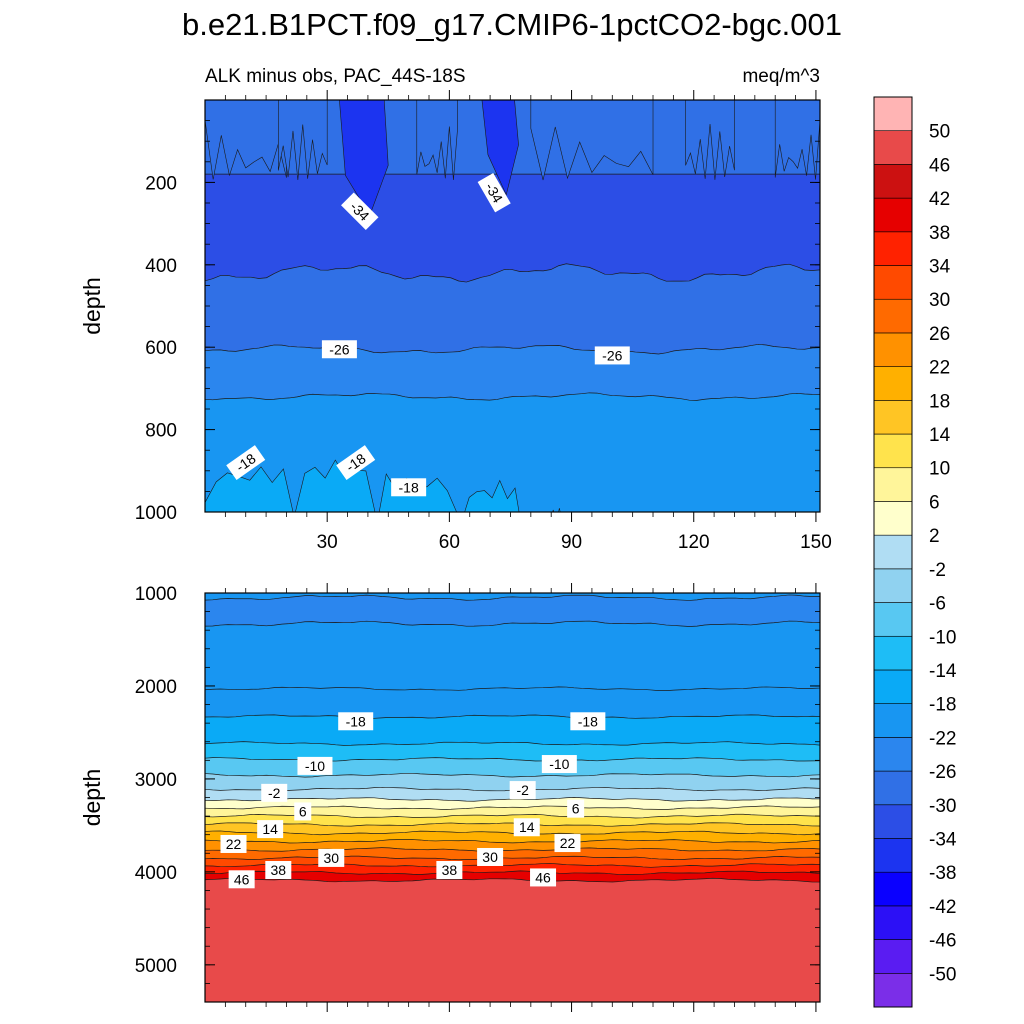  Describe the element at coordinates (559, 510) in the screenshot. I see `shallow-blob` at that location.